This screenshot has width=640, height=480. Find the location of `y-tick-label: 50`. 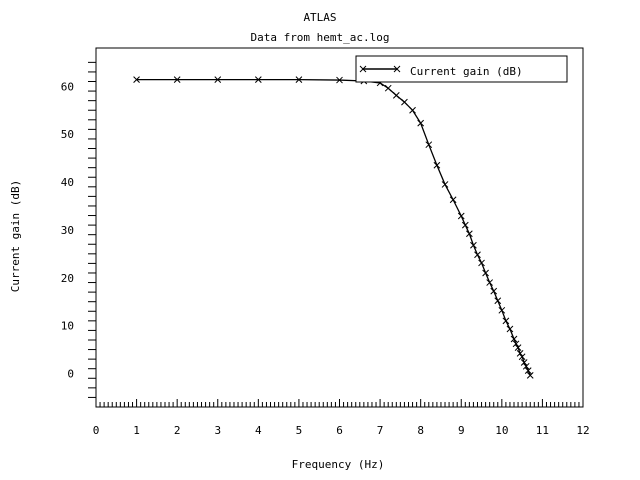

y-tick-label: 50 is located at coordinates (67, 134).